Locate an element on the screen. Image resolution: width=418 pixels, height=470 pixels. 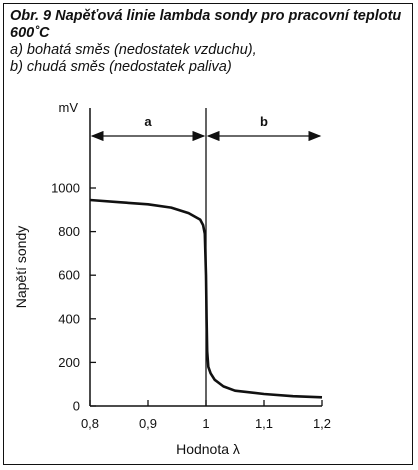
y-tick-label: 400 is located at coordinates (69, 318).